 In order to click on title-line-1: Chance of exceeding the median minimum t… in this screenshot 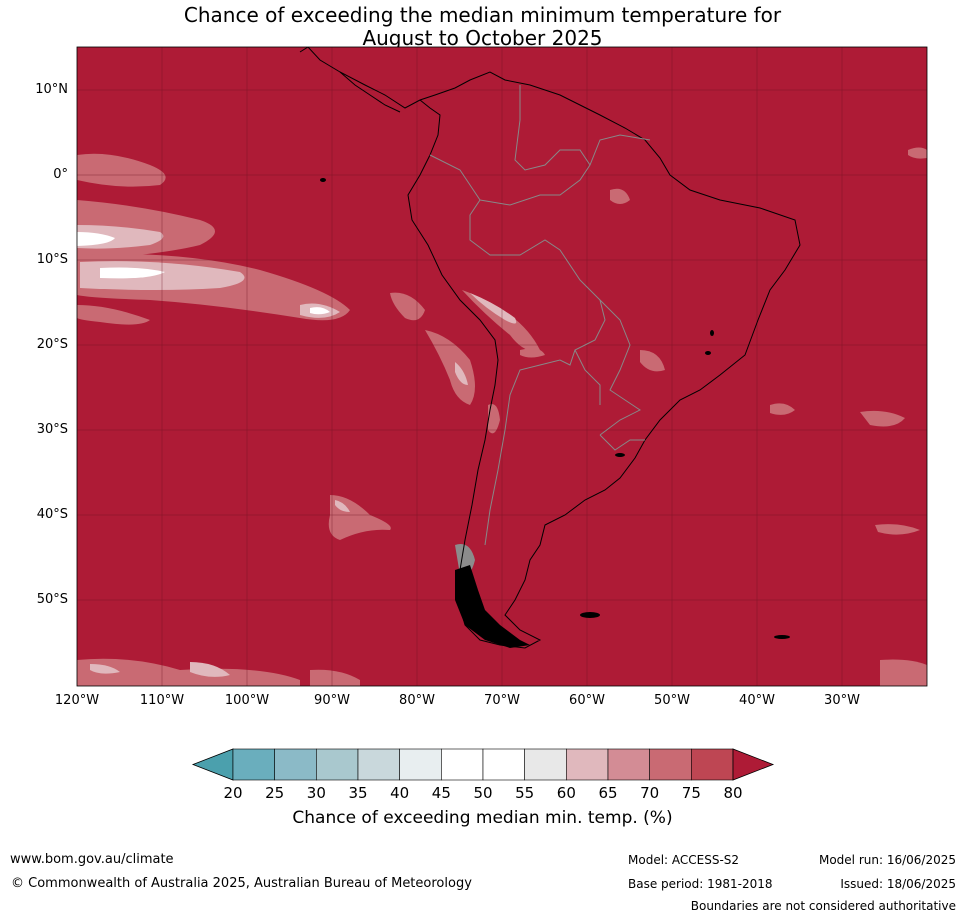, I will do `click(482, 15)`.